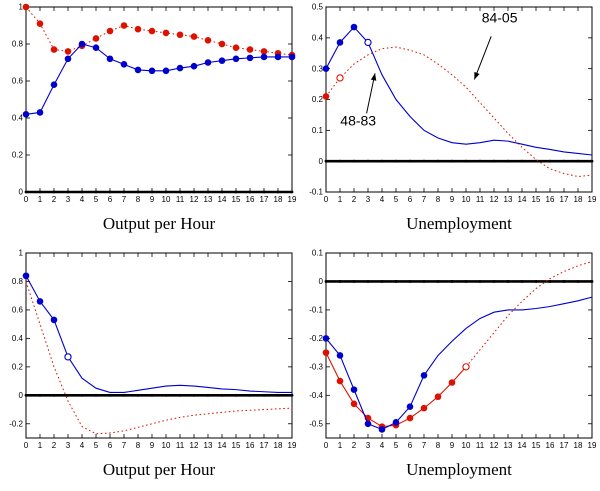 The image size is (600, 491). What do you see at coordinates (318, 37) in the screenshot?
I see `svg-text: 0.4` at bounding box center [318, 37].